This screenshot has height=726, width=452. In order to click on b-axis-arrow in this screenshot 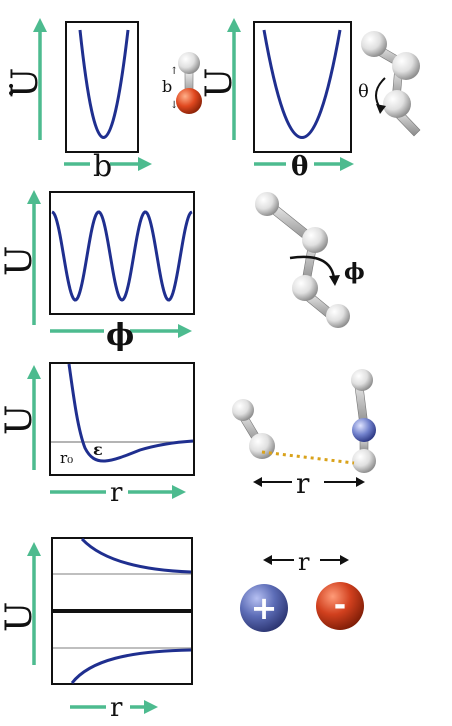, I will do `click(108, 164)`.